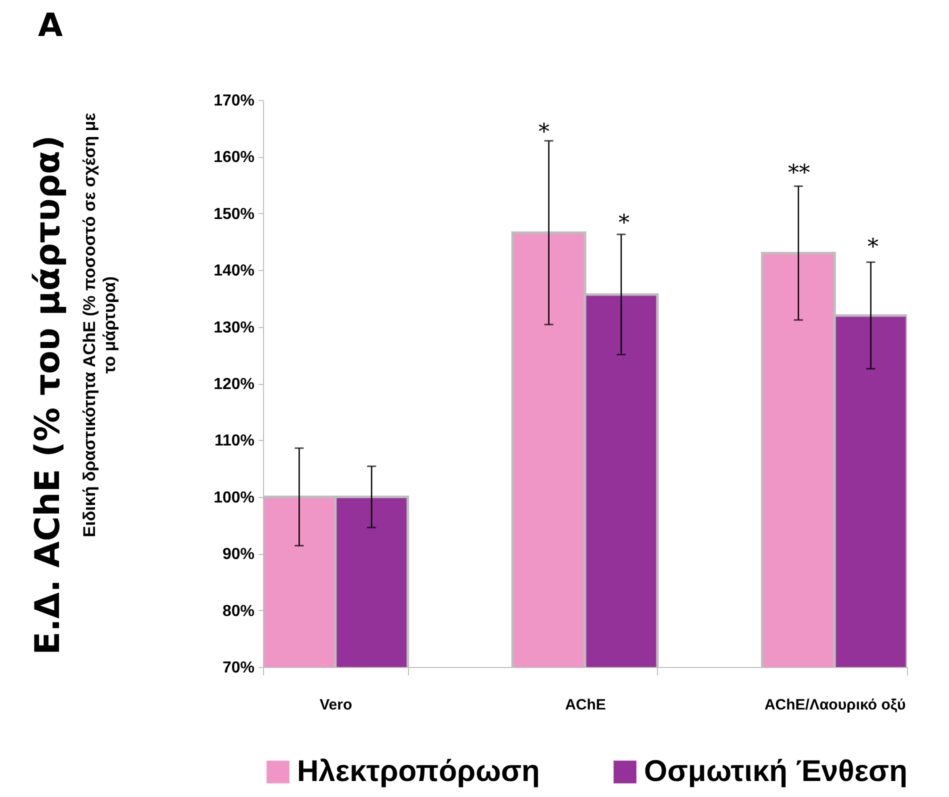 The width and height of the screenshot is (949, 797). Describe the element at coordinates (418, 771) in the screenshot. I see `legend-label: Ηλεκτροπόρωση` at that location.